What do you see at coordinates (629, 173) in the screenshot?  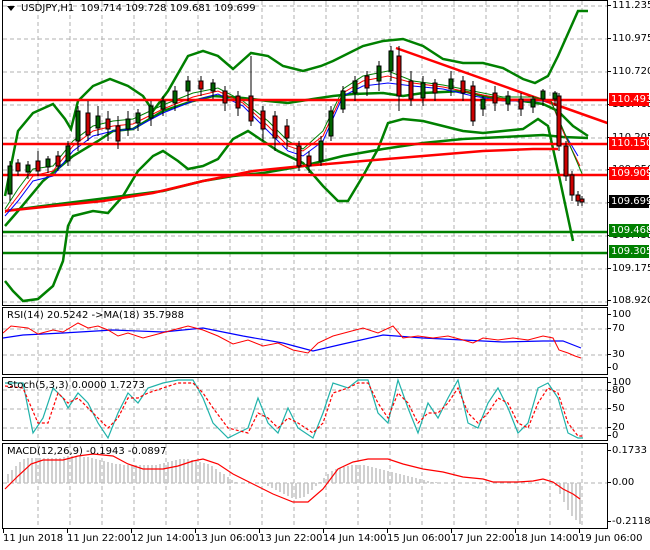 I see `level-tag-109909: 109.909` at bounding box center [629, 173].